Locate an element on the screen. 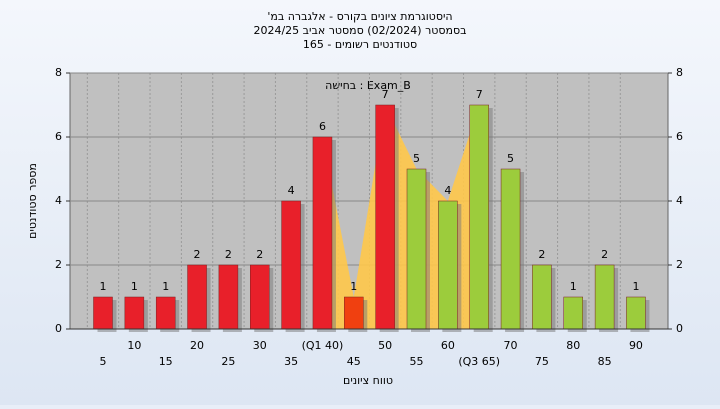  x-tick-label: 70 is located at coordinates (511, 345).